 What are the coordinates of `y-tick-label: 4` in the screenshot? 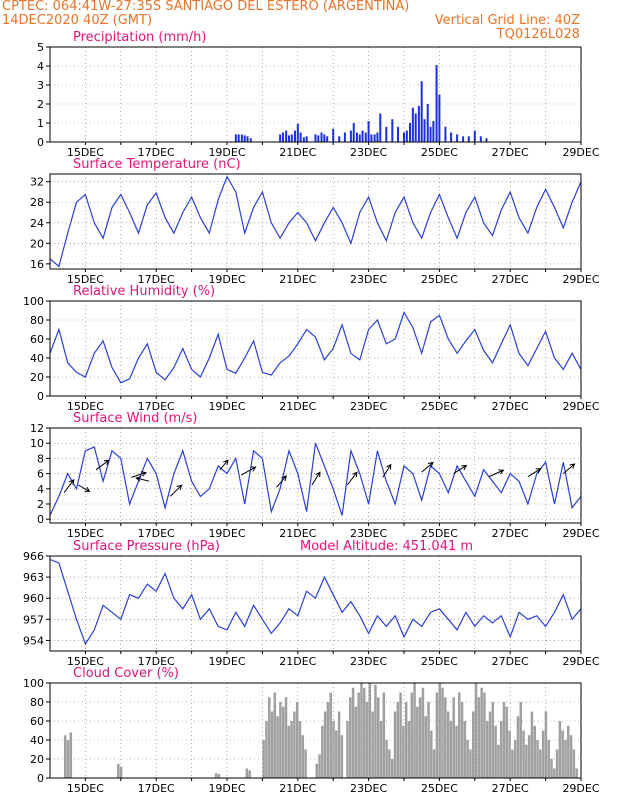 It's located at (40, 489).